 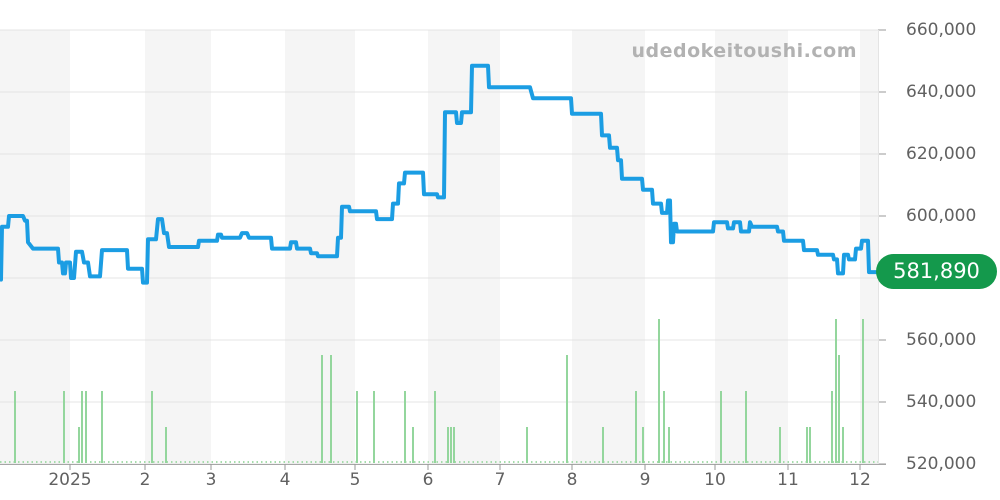 What do you see at coordinates (941, 154) in the screenshot?
I see `y-axis-label: 620,000` at bounding box center [941, 154].